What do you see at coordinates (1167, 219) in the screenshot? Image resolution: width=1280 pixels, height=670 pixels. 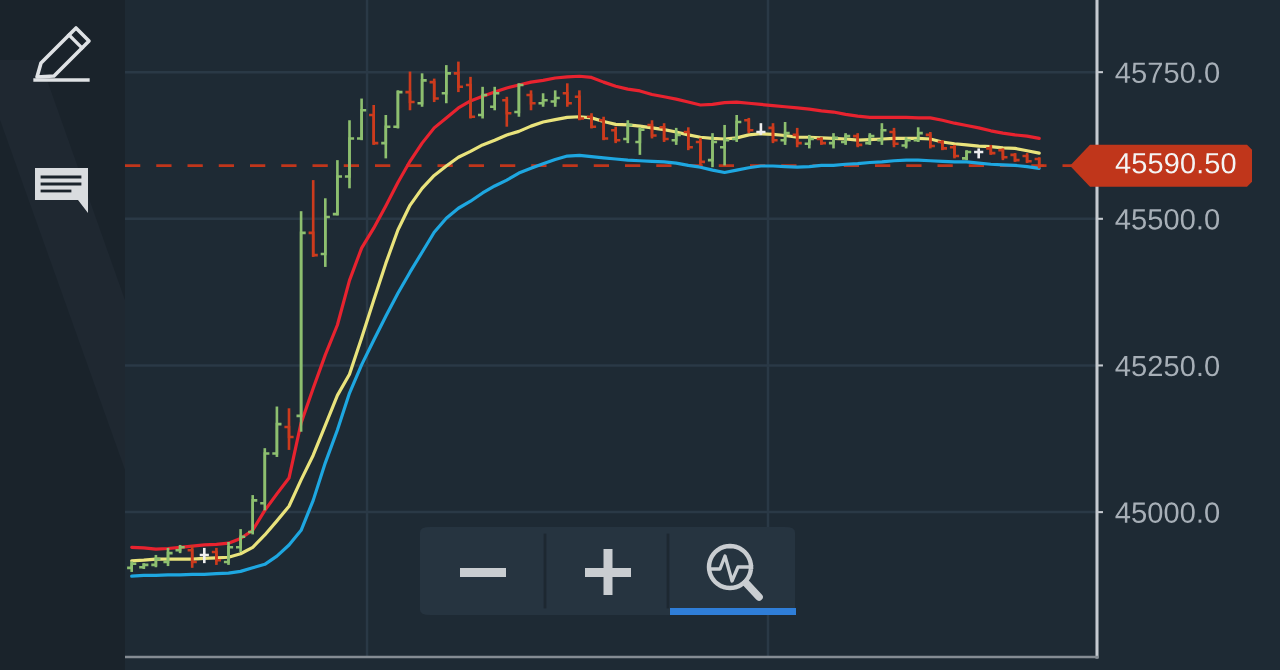 I see `y-tick-label: 45500.0` at bounding box center [1167, 219].